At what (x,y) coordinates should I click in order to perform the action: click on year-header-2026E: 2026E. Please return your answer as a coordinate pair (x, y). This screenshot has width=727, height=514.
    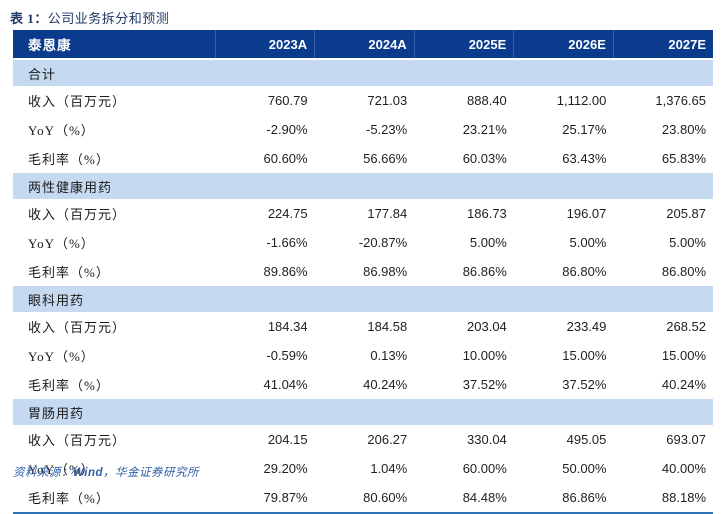
    Looking at the image, I should click on (563, 45).